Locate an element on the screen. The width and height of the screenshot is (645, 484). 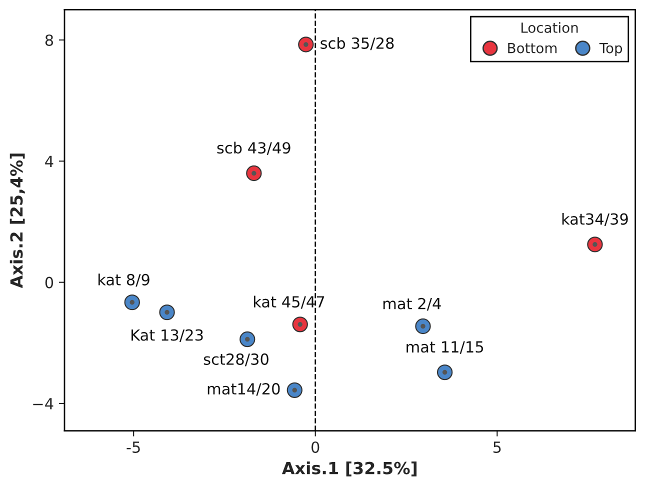
annotation: scb 35/28 is located at coordinates (357, 43).